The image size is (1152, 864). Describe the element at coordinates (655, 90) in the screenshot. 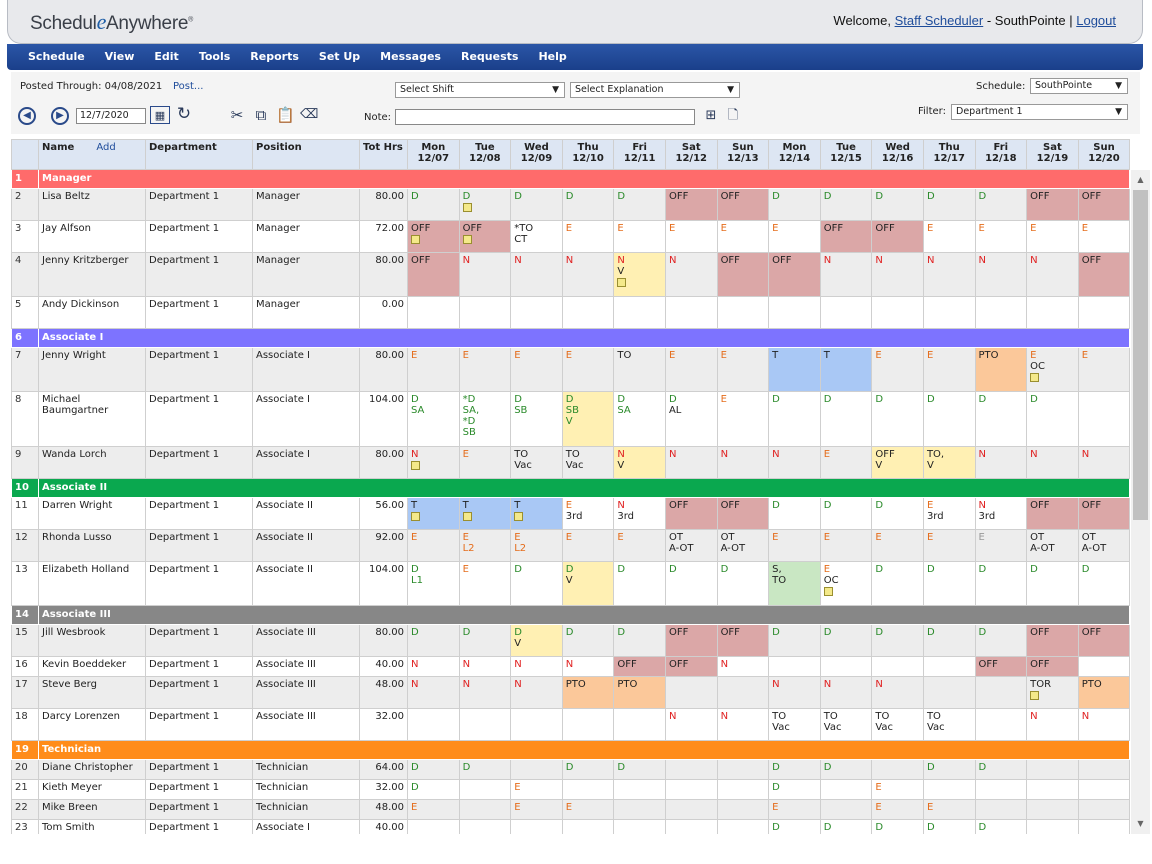

I see `select-explanation-dropdown: Select Explanation ▼` at that location.